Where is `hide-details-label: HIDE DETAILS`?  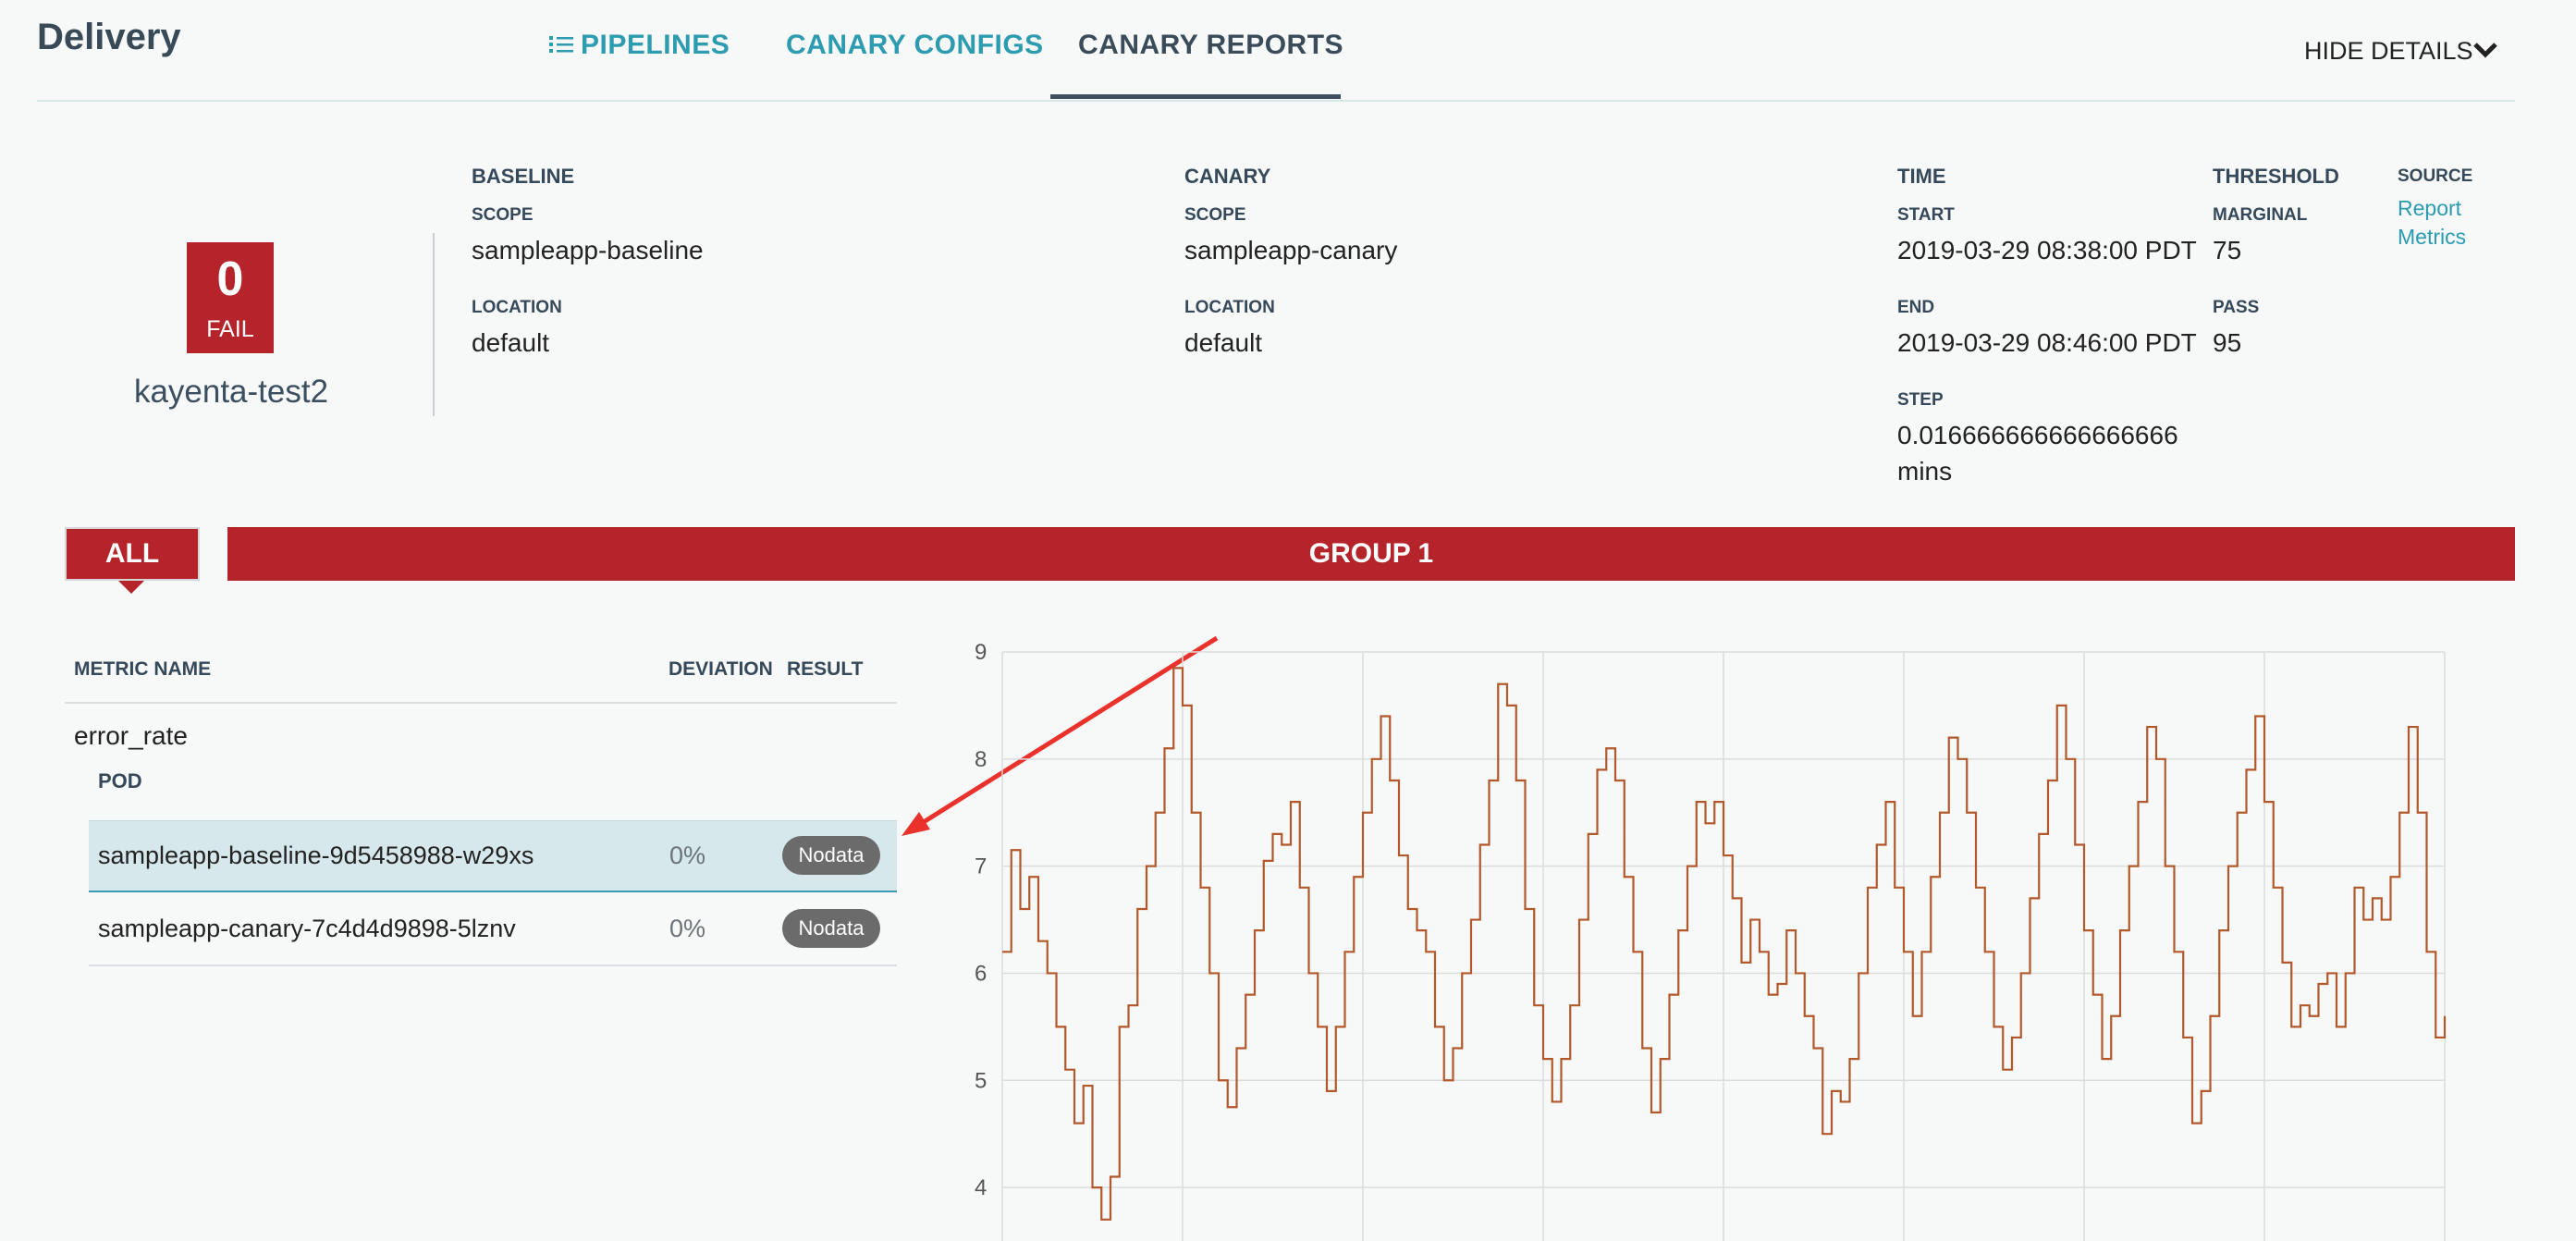
hide-details-label: HIDE DETAILS is located at coordinates (2388, 51).